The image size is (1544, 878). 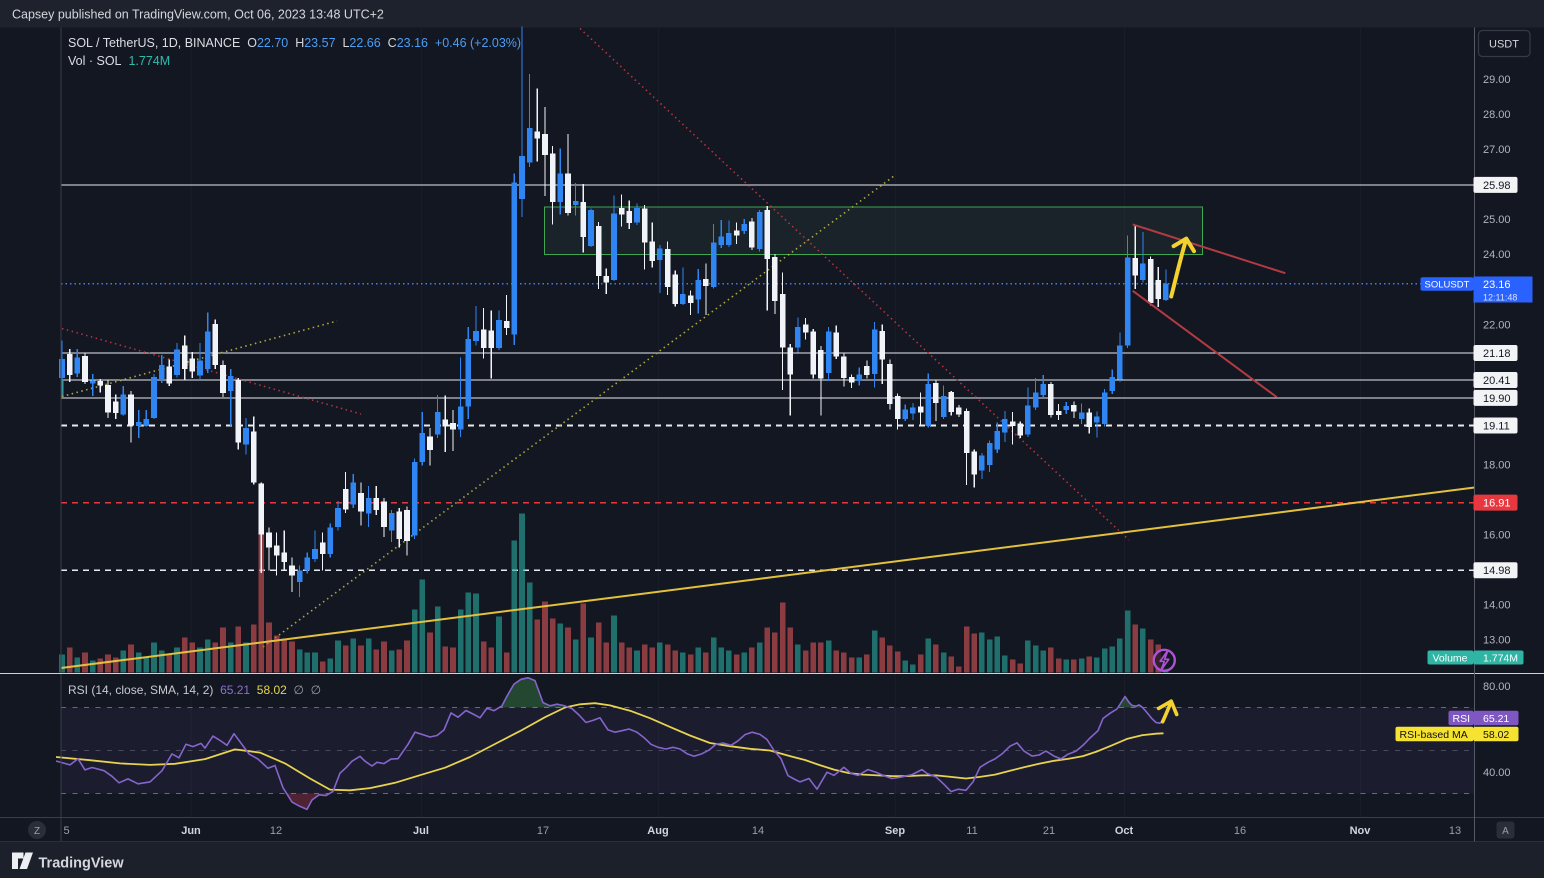 I want to click on svg-text: 20.41, so click(x=1497, y=381).